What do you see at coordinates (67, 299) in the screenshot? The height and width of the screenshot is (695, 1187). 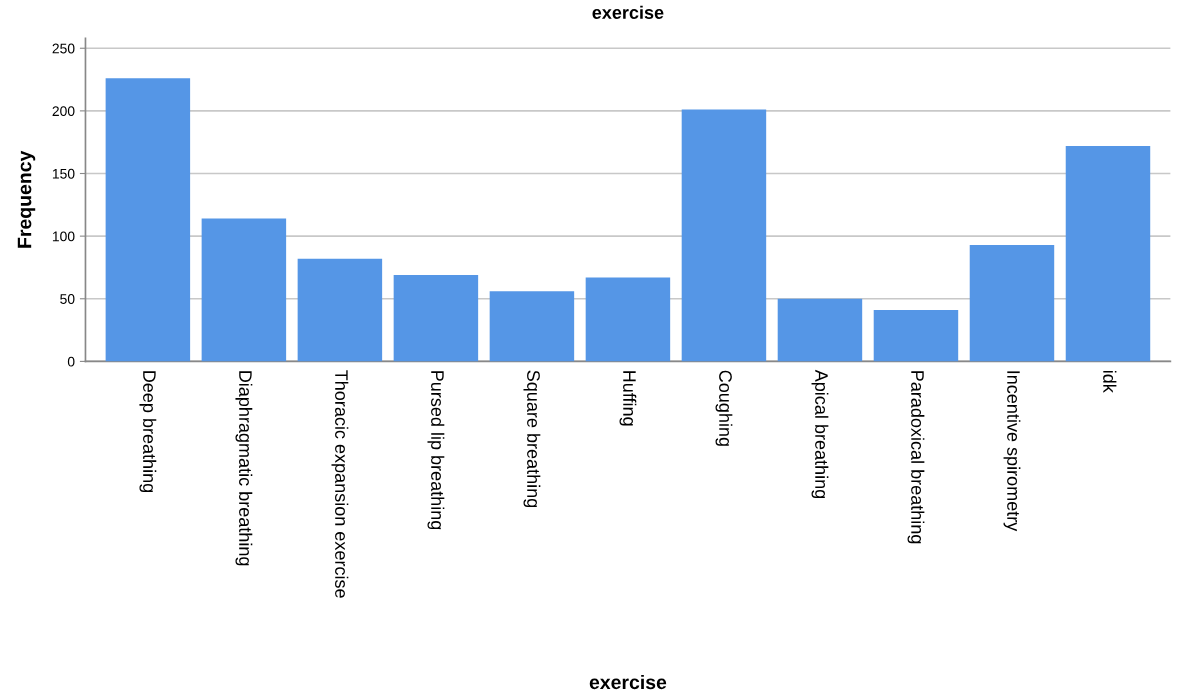 I see `y-tick-label: 50` at bounding box center [67, 299].